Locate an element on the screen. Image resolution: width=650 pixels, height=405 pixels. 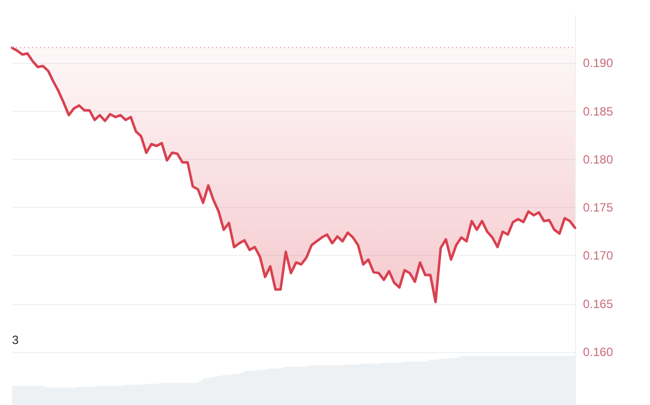
y-tick-label: 0.190 is located at coordinates (598, 63).